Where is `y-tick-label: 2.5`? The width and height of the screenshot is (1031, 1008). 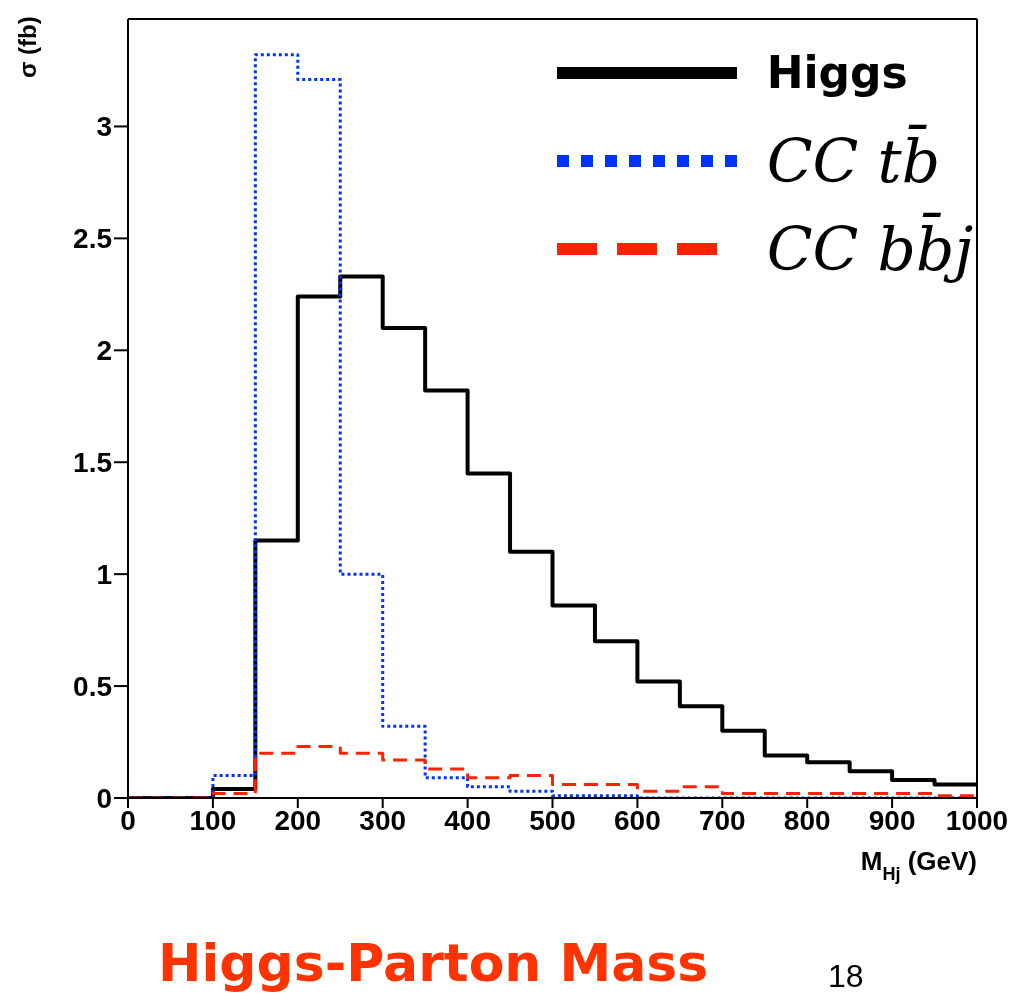
y-tick-label: 2.5 is located at coordinates (92, 239).